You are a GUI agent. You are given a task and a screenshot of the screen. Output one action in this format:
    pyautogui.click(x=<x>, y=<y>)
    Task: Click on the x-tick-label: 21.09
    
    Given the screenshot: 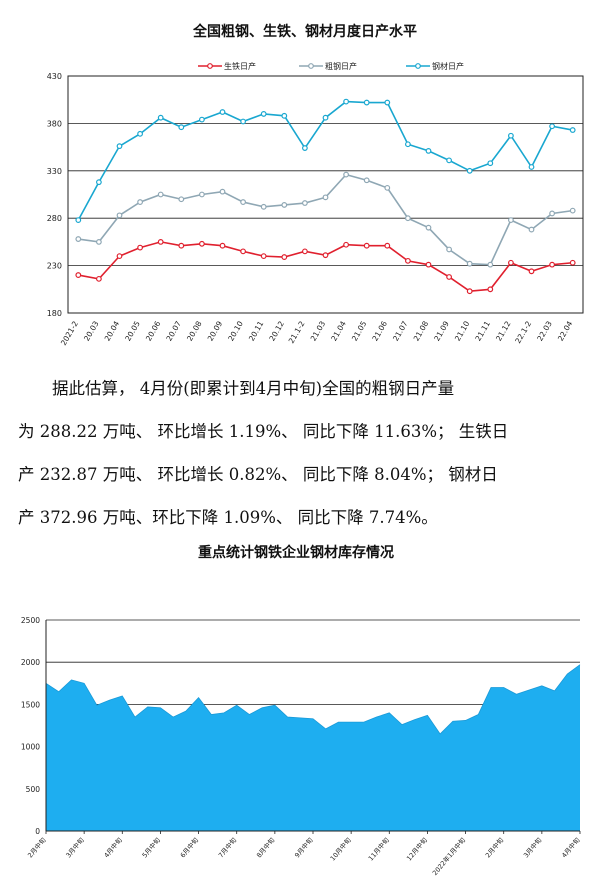 What is the action you would take?
    pyautogui.click(x=441, y=330)
    